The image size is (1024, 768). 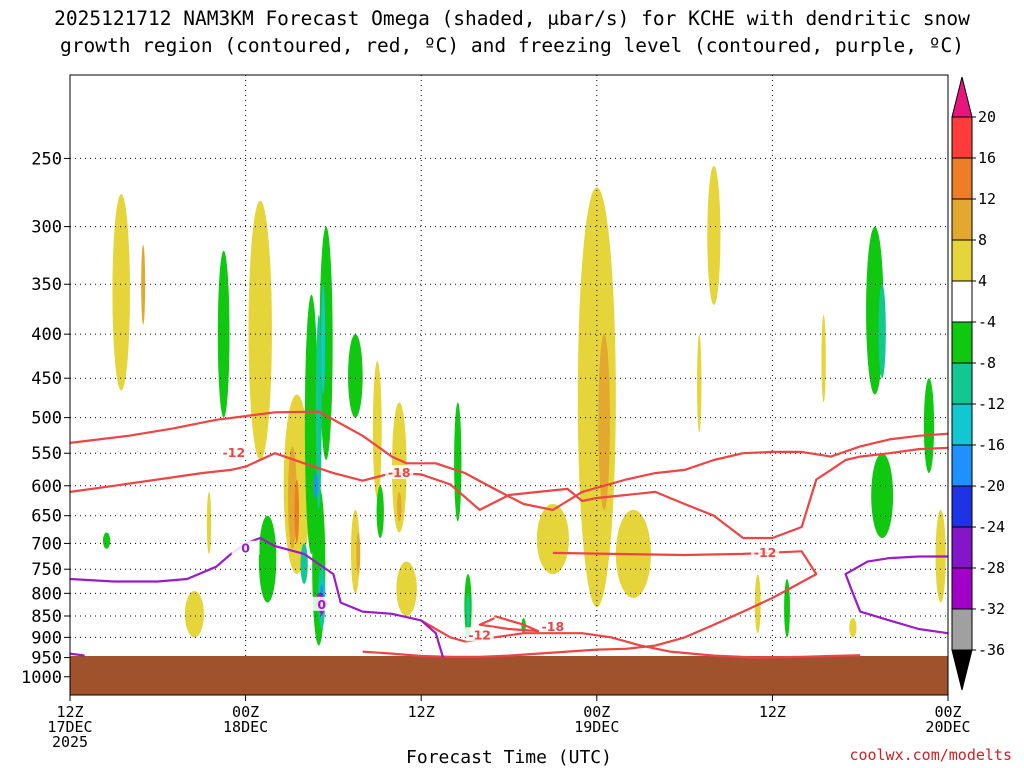 What do you see at coordinates (991, 527) in the screenshot?
I see `colorbar-label: -24` at bounding box center [991, 527].